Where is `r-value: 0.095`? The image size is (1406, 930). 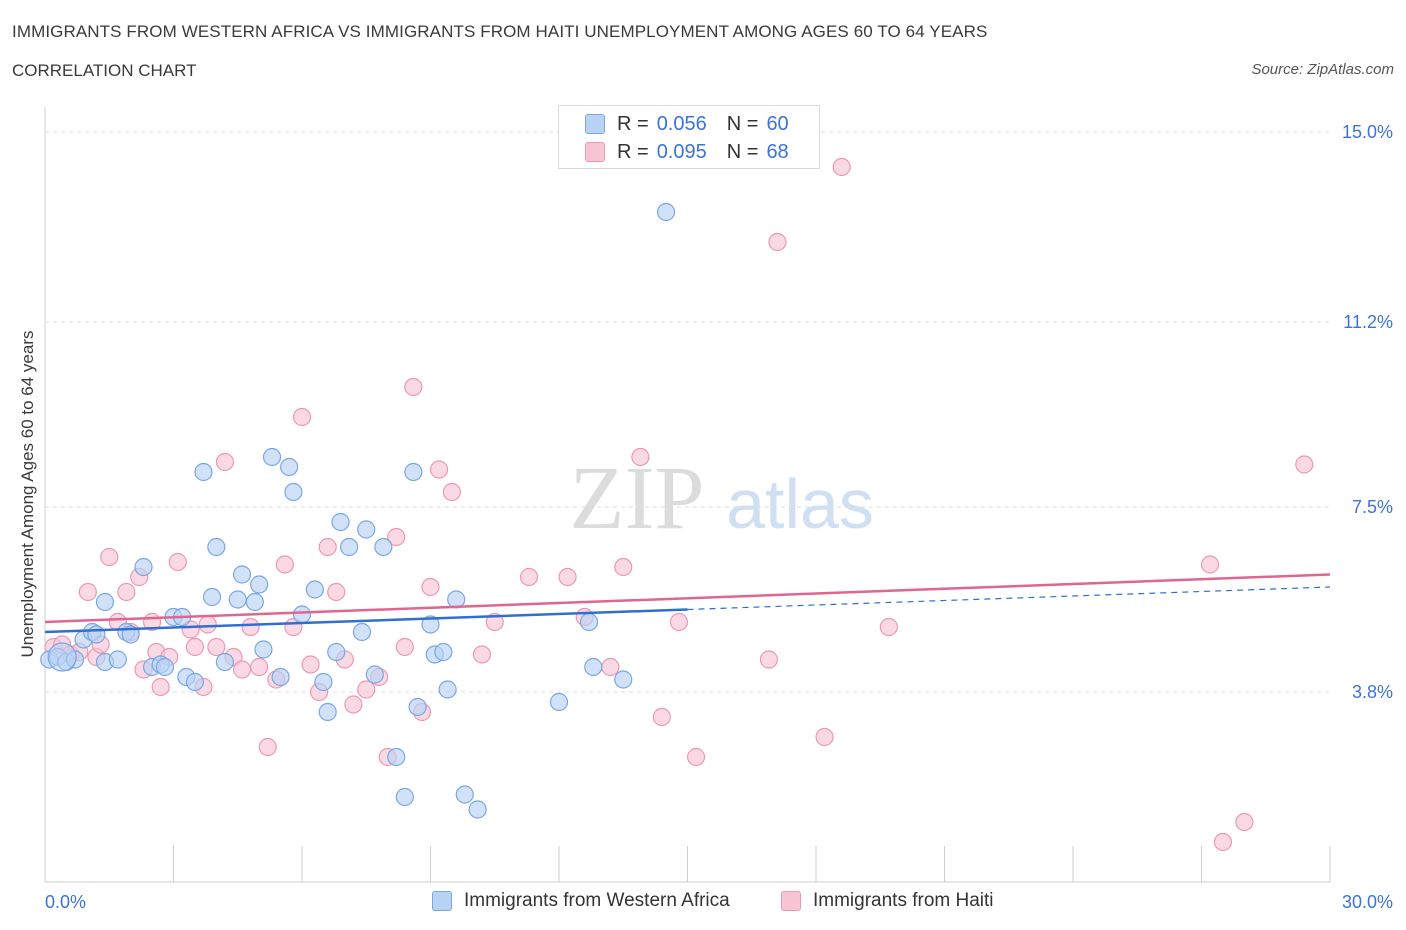
r-value: 0.095 is located at coordinates (681, 151).